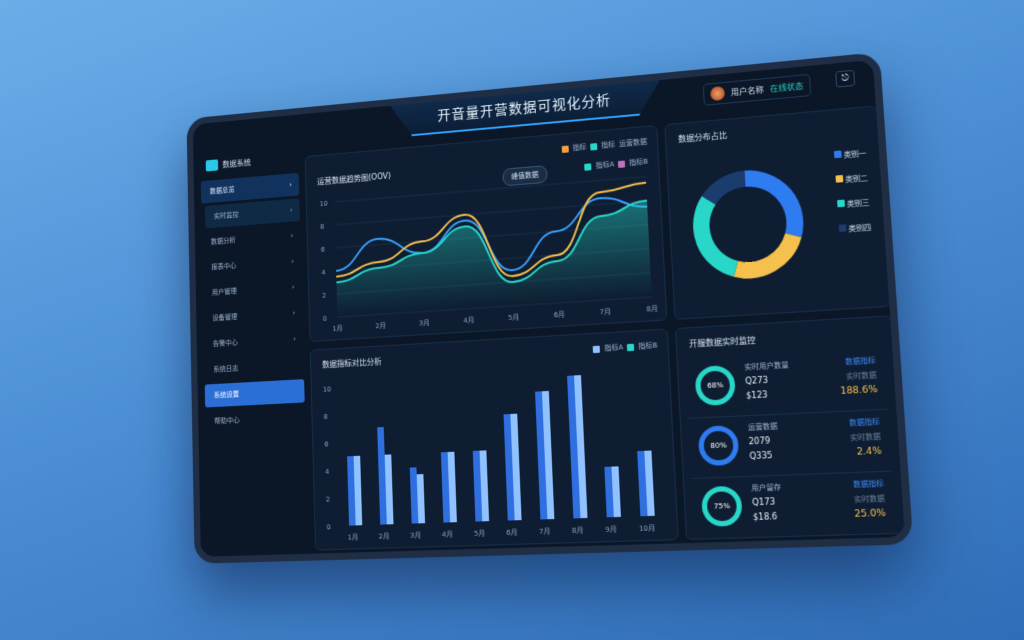  Describe the element at coordinates (255, 419) in the screenshot. I see `sidebar-item: 帮助中心` at that location.